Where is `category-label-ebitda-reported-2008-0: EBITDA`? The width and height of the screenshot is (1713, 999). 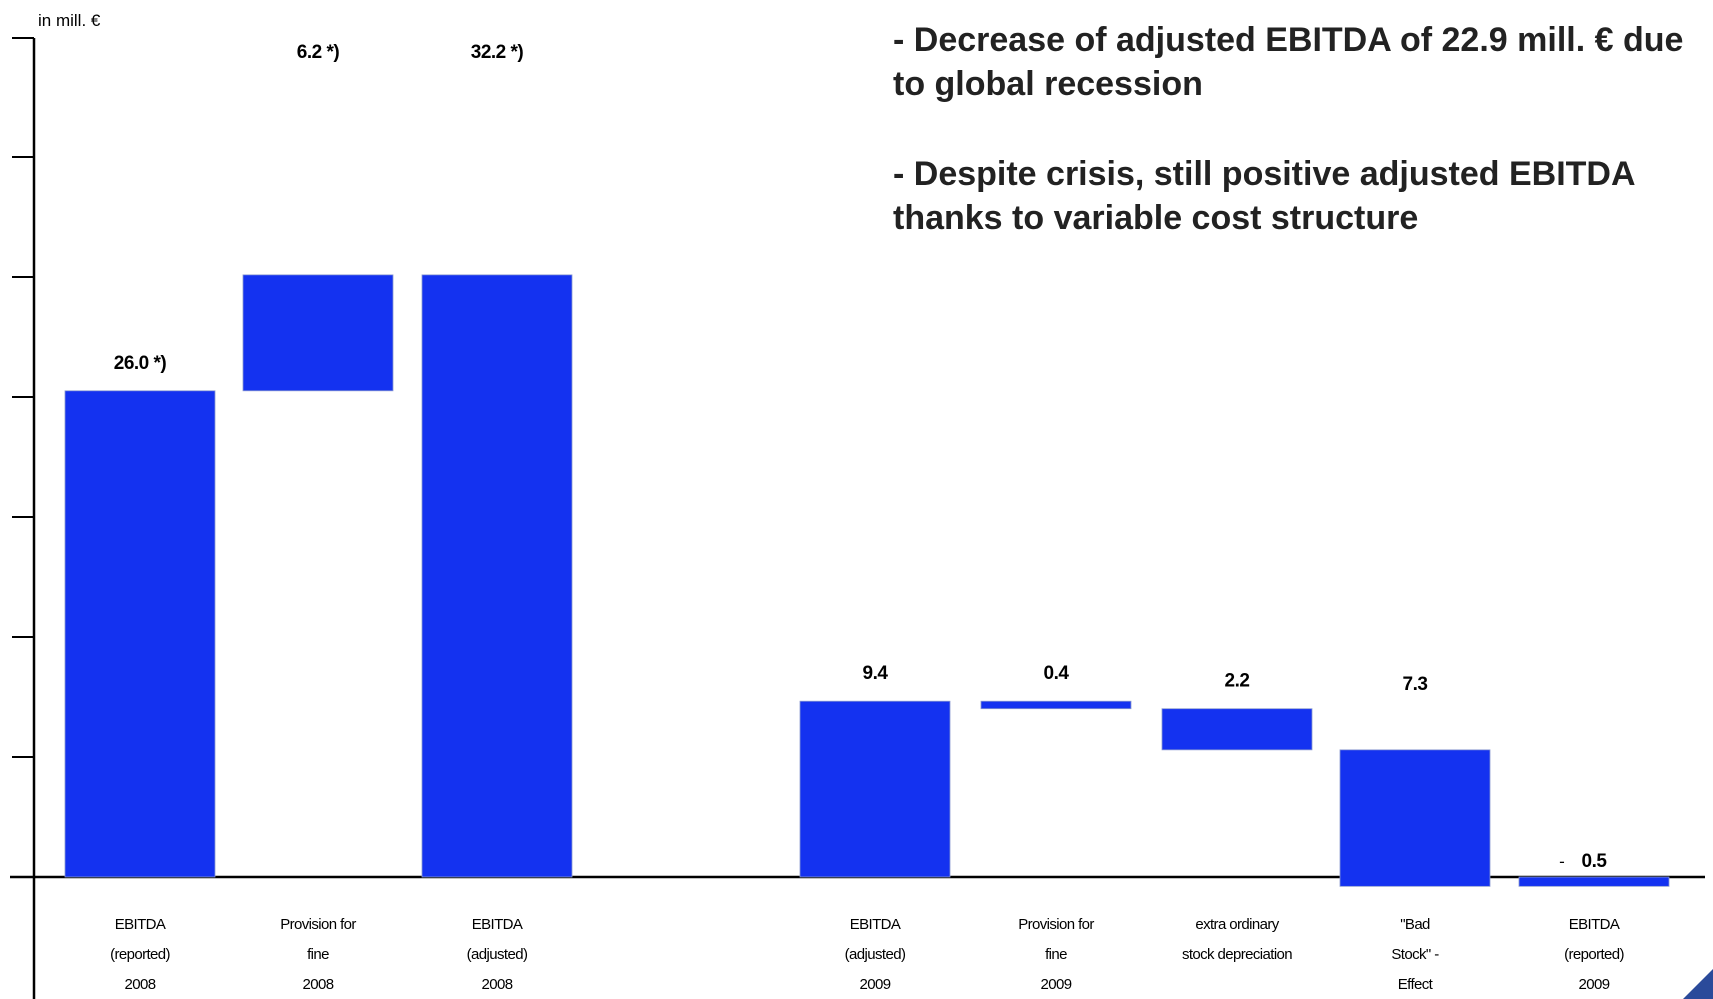 category-label-ebitda-reported-2008-0: EBITDA is located at coordinates (140, 924).